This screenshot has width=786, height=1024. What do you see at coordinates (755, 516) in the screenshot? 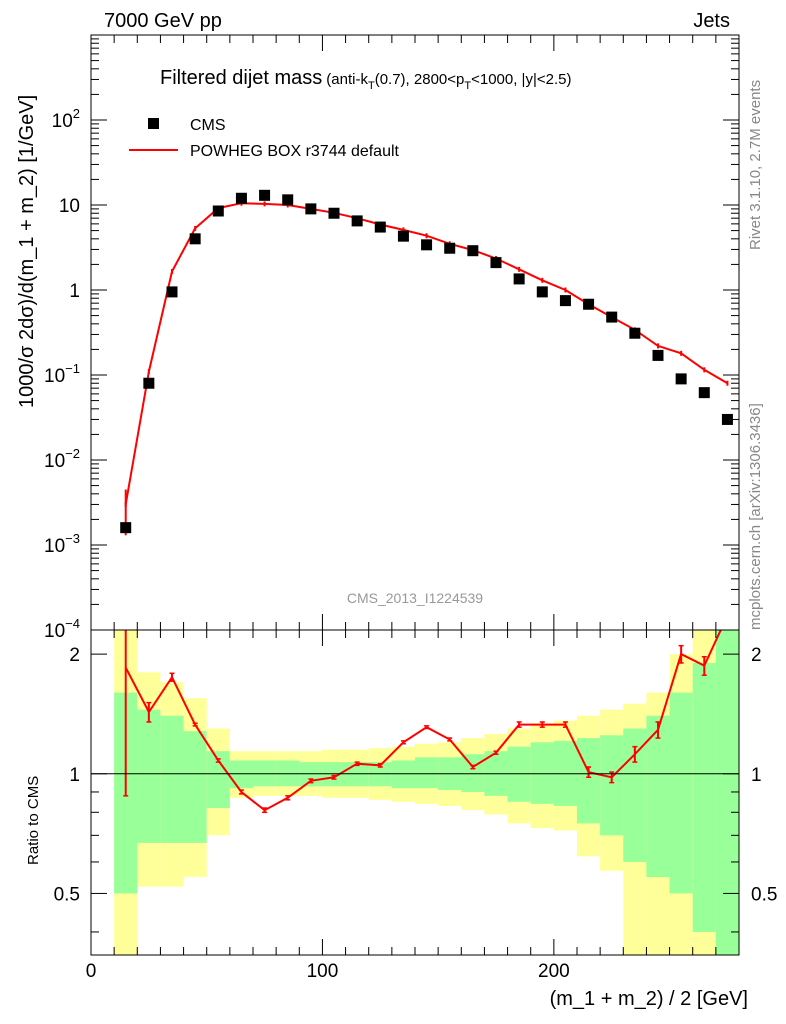
I see `mcplots-label: mcplots.cern.ch [arXiv:1306.3436]` at bounding box center [755, 516].